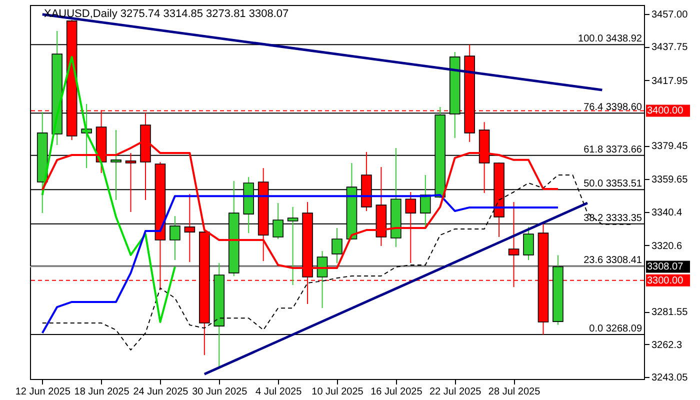  What do you see at coordinates (161, 392) in the screenshot?
I see `x-tick-label: 24 Jun 2025` at bounding box center [161, 392].